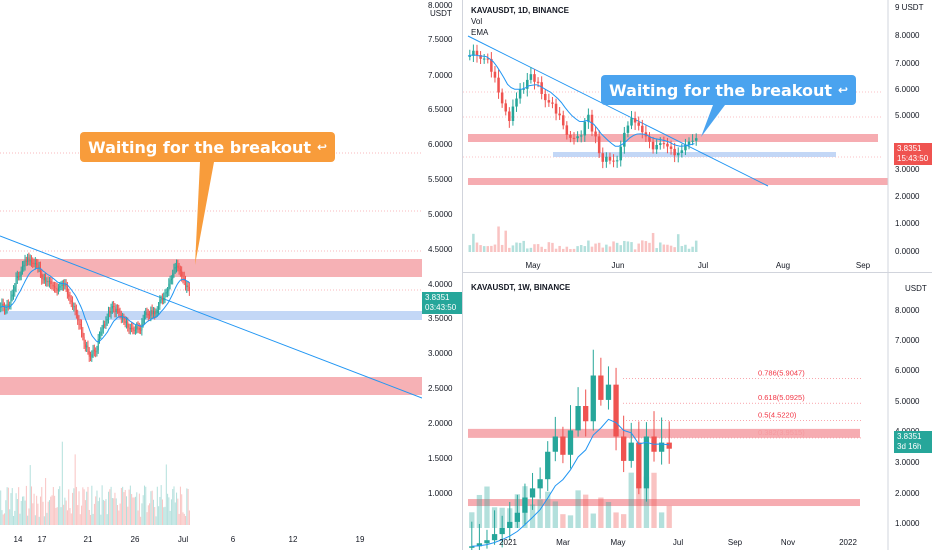 The width and height of the screenshot is (932, 550). Describe the element at coordinates (907, 340) in the screenshot. I see `weekly-right-tick: 7.0000` at that location.